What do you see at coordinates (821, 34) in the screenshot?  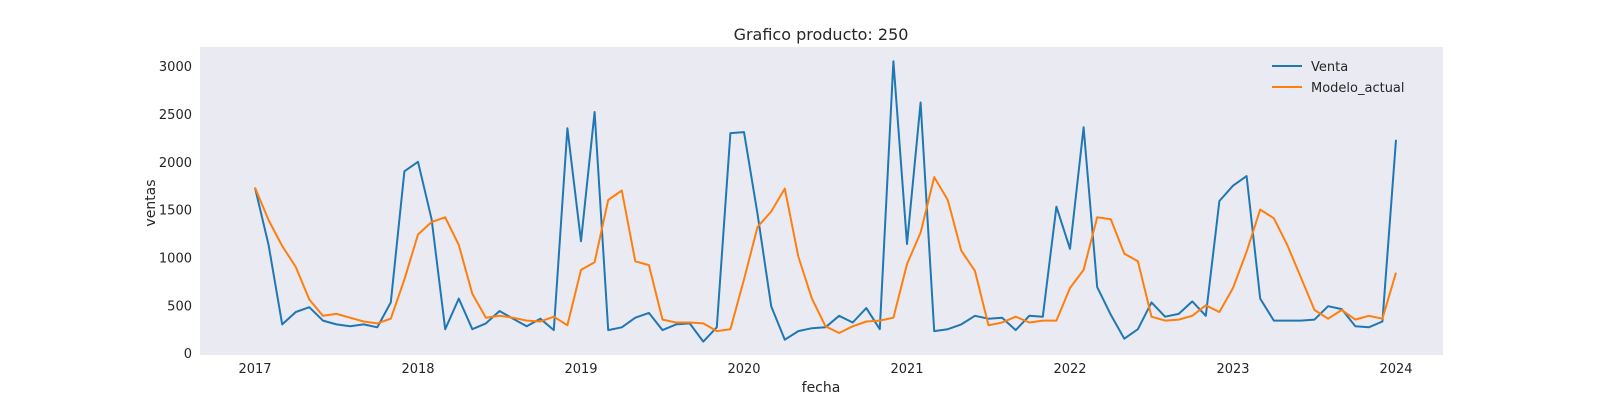 I see `chart-title: Grafico producto: 250` at bounding box center [821, 34].